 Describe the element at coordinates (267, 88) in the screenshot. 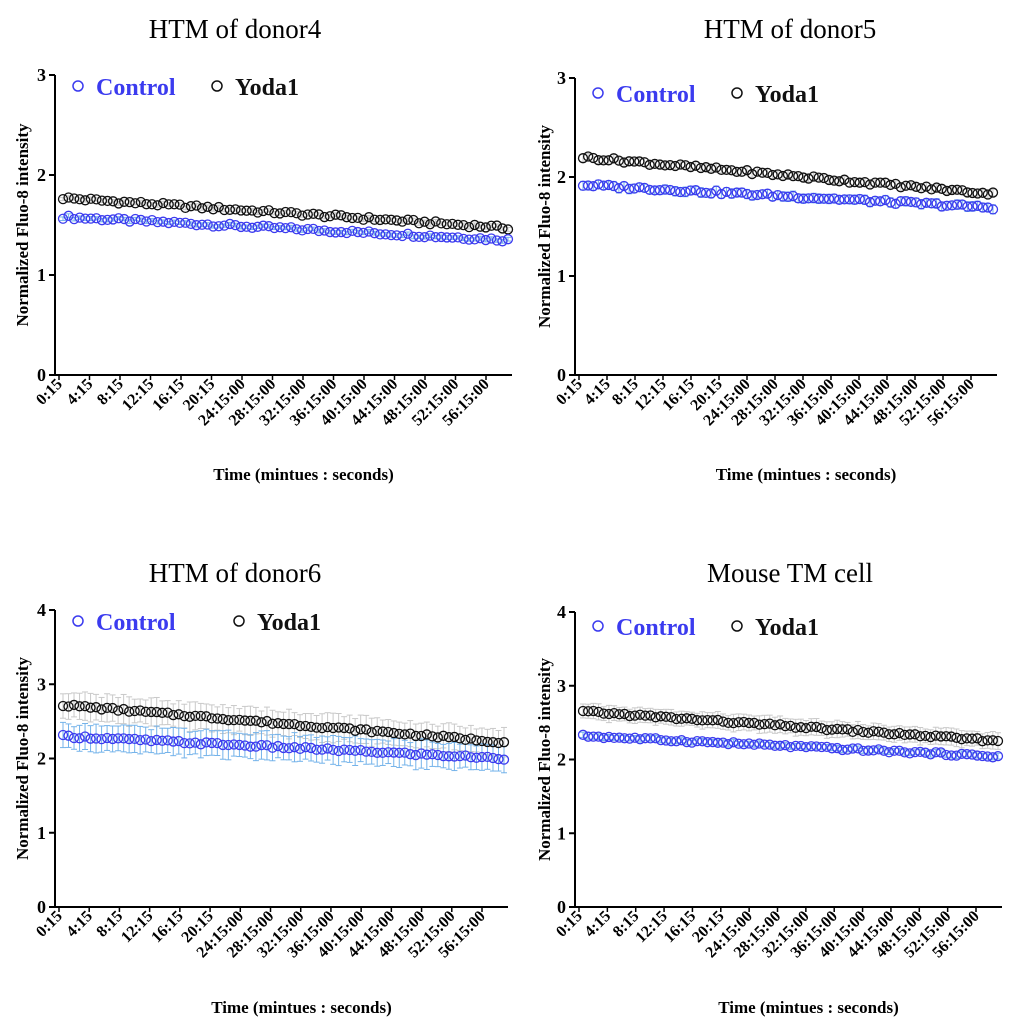

I see `legend-label-yoda1: Yoda1` at that location.